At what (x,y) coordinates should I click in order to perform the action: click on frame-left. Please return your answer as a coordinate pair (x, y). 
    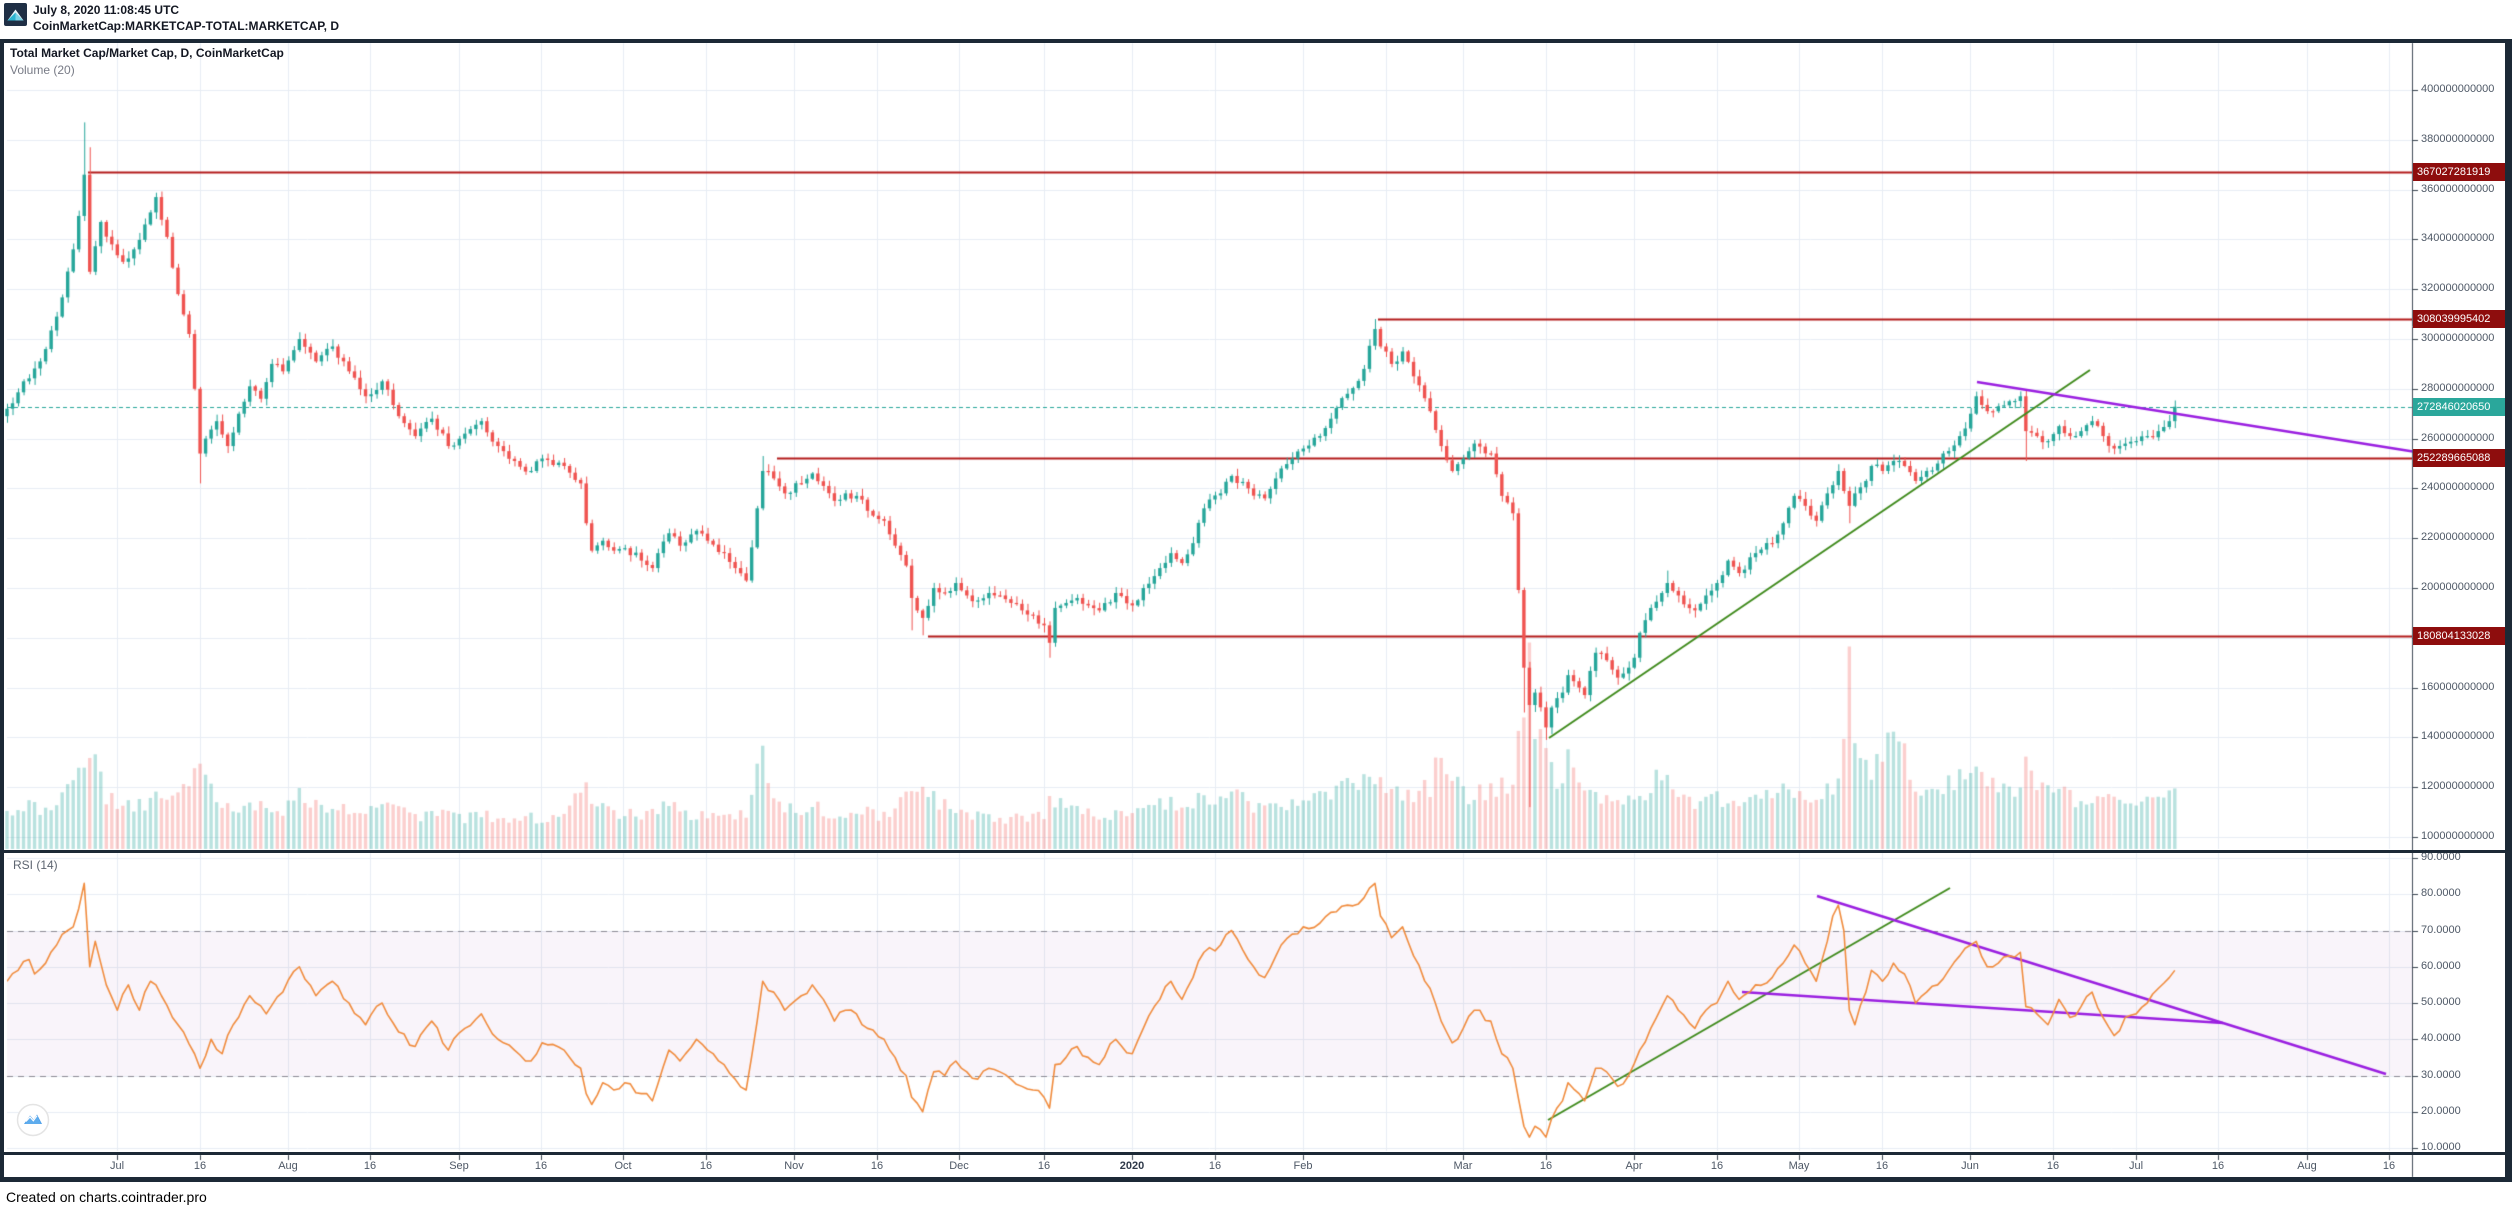
    Looking at the image, I should click on (2, 610).